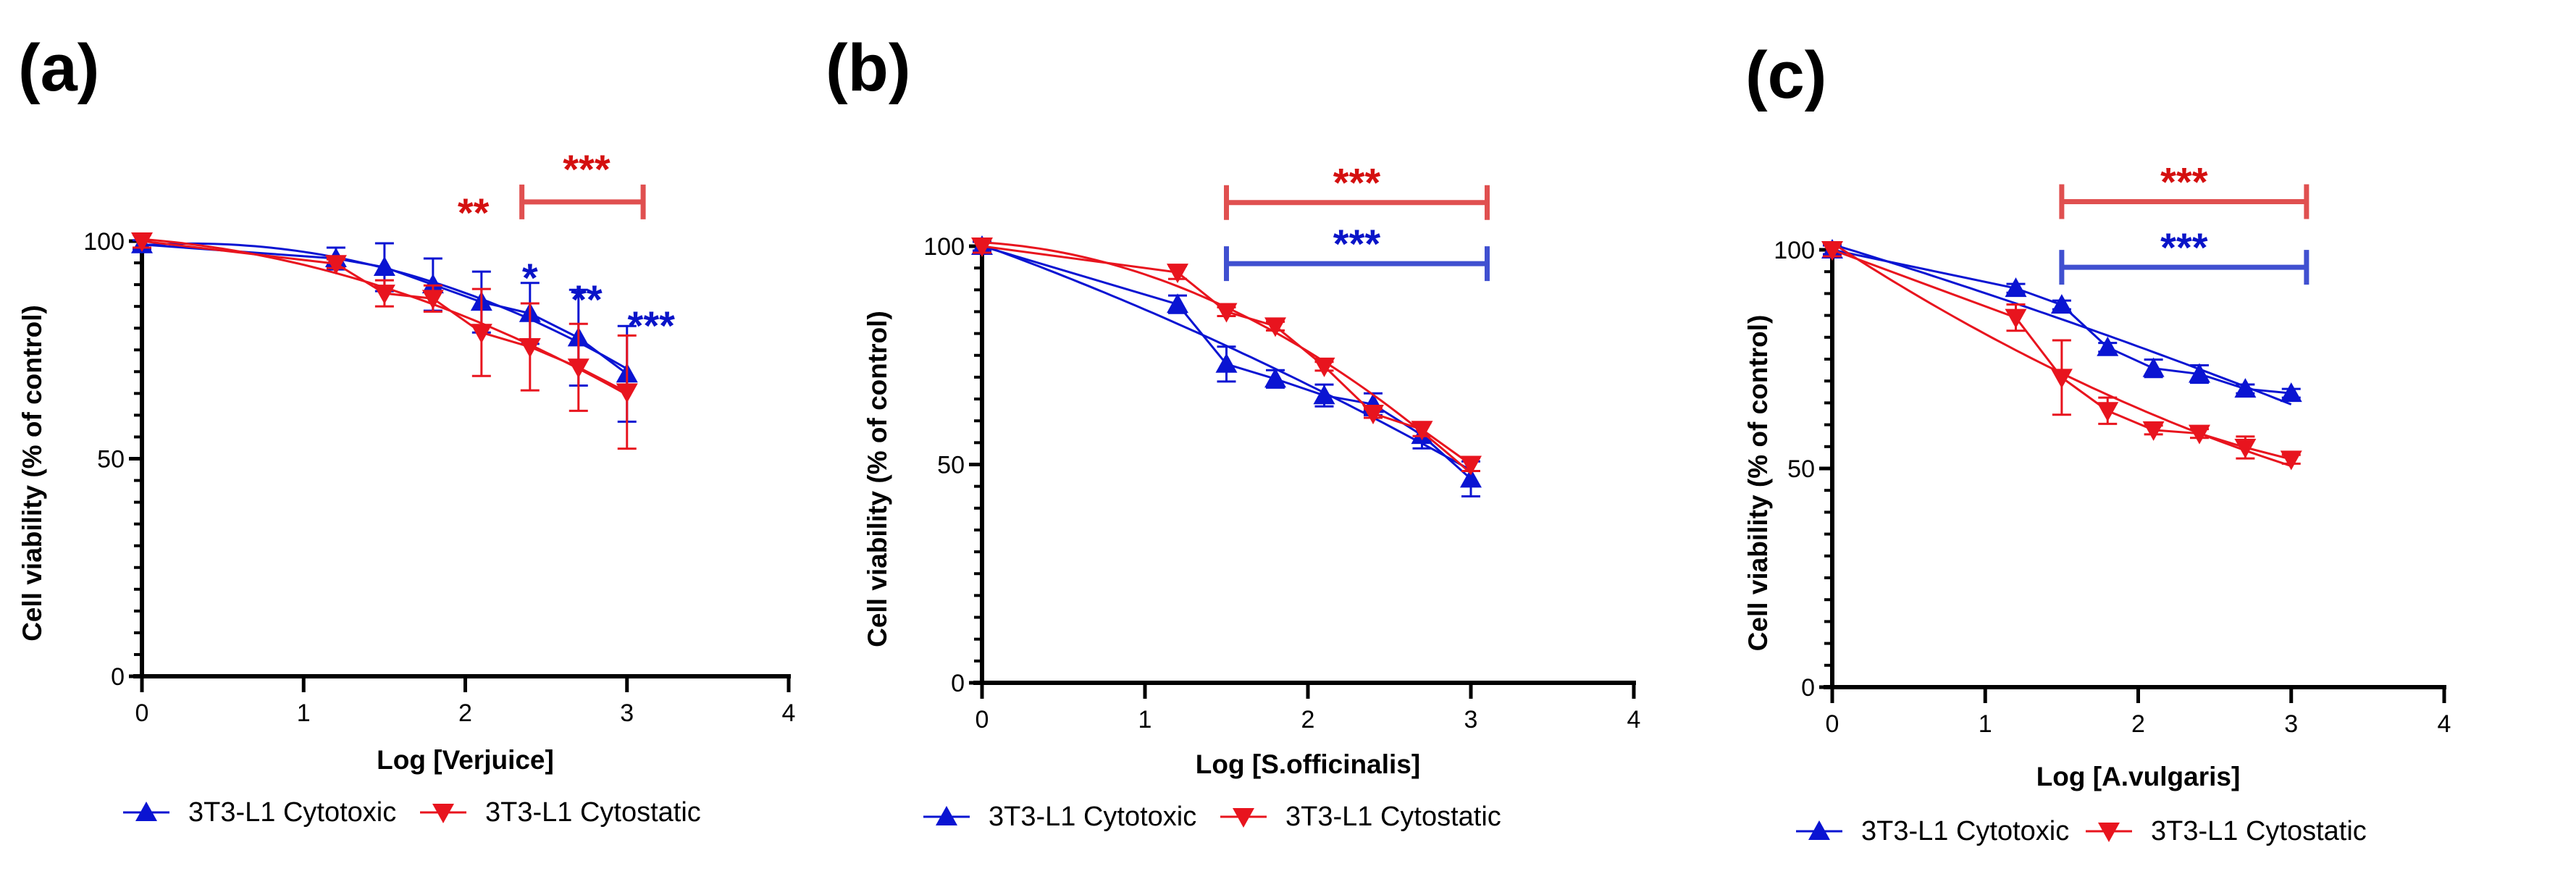 This screenshot has width=2576, height=887. Describe the element at coordinates (1308, 764) in the screenshot. I see `x-axis-title: Log [S.officinalis]` at that location.